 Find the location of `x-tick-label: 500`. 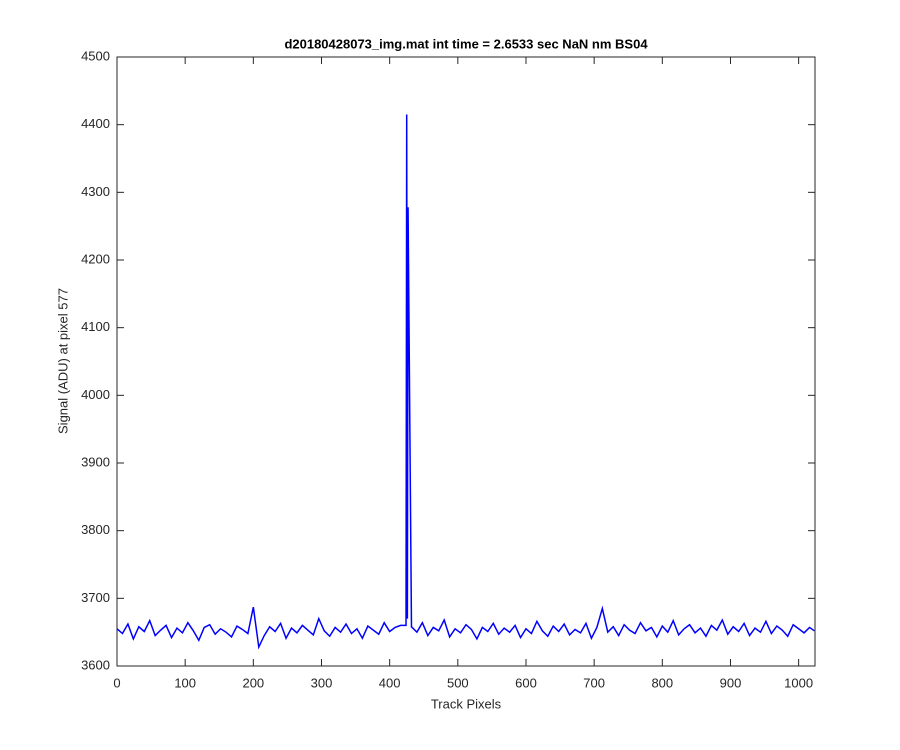

x-tick-label: 500 is located at coordinates (458, 682).